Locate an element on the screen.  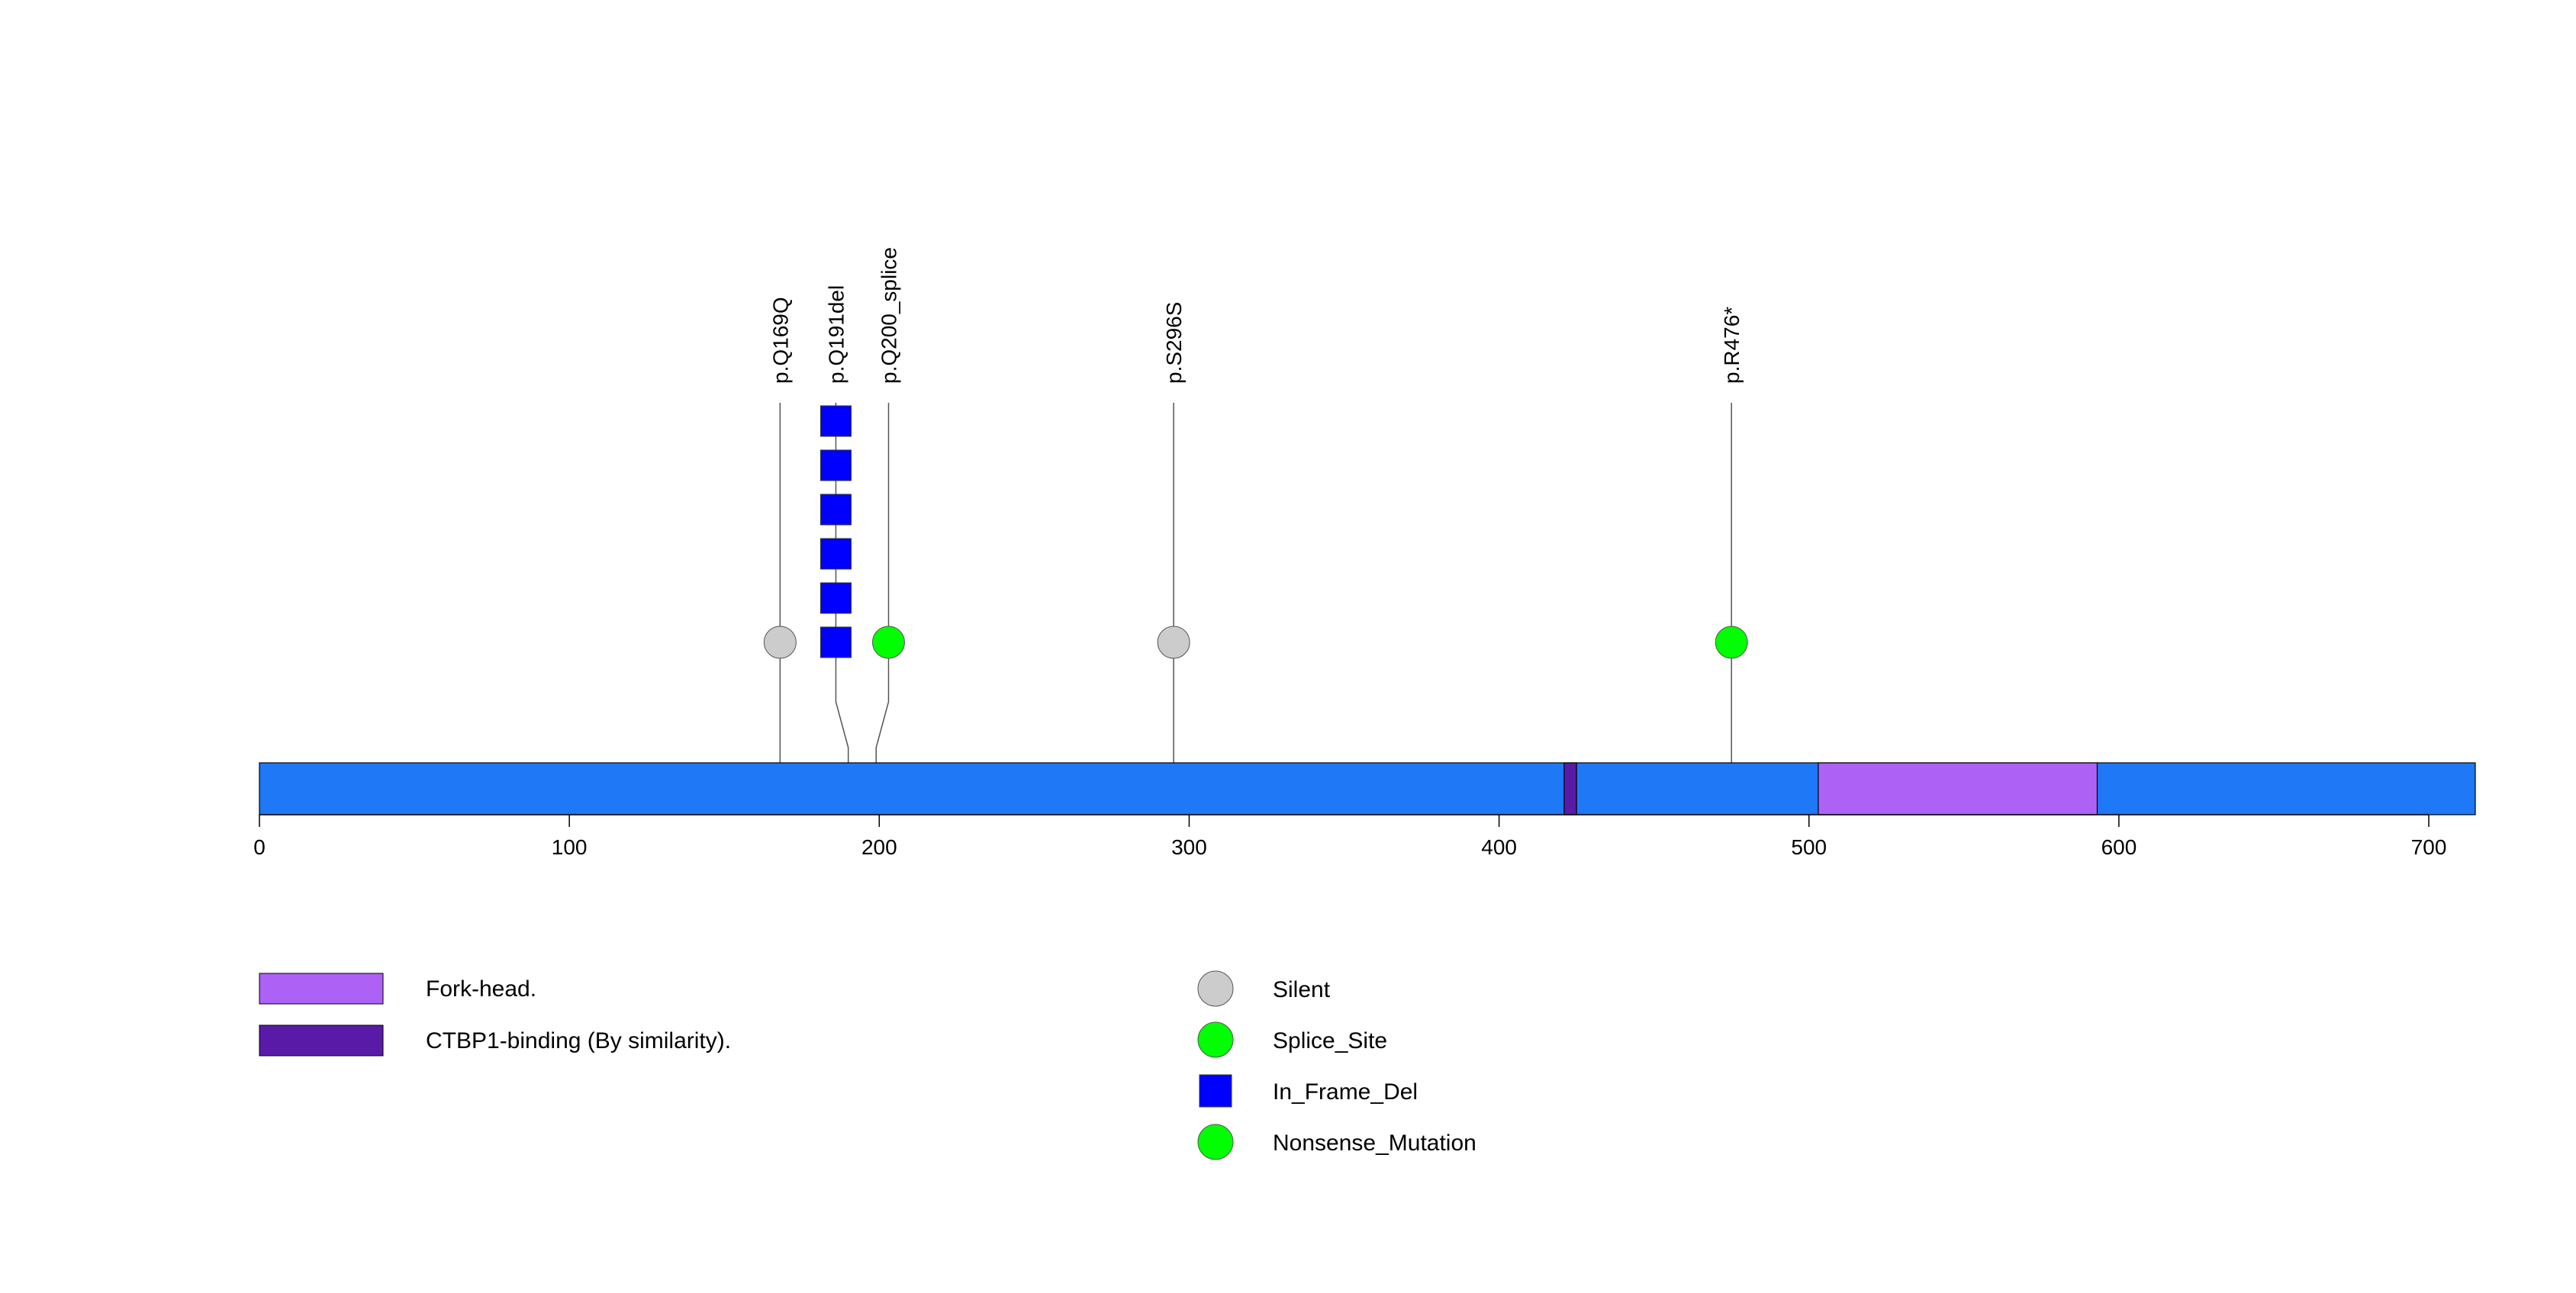
legend-domain-label: CTBP1-binding (By similarity). is located at coordinates (578, 1040).